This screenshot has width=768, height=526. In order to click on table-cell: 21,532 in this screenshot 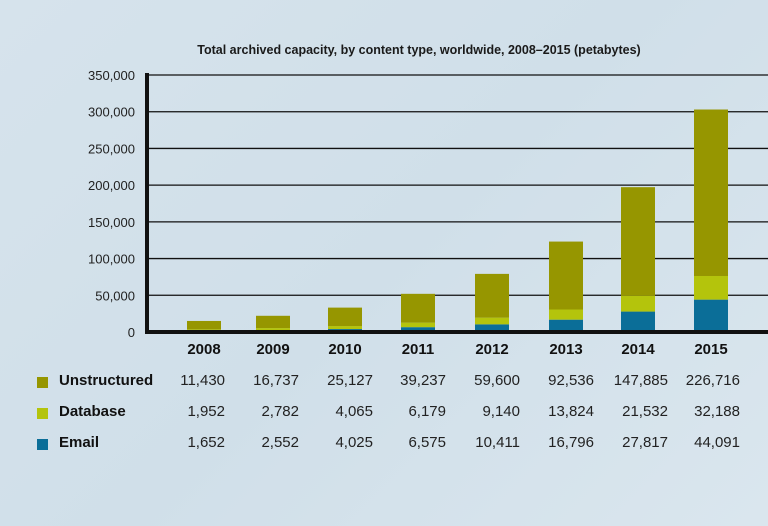, I will do `click(645, 411)`.